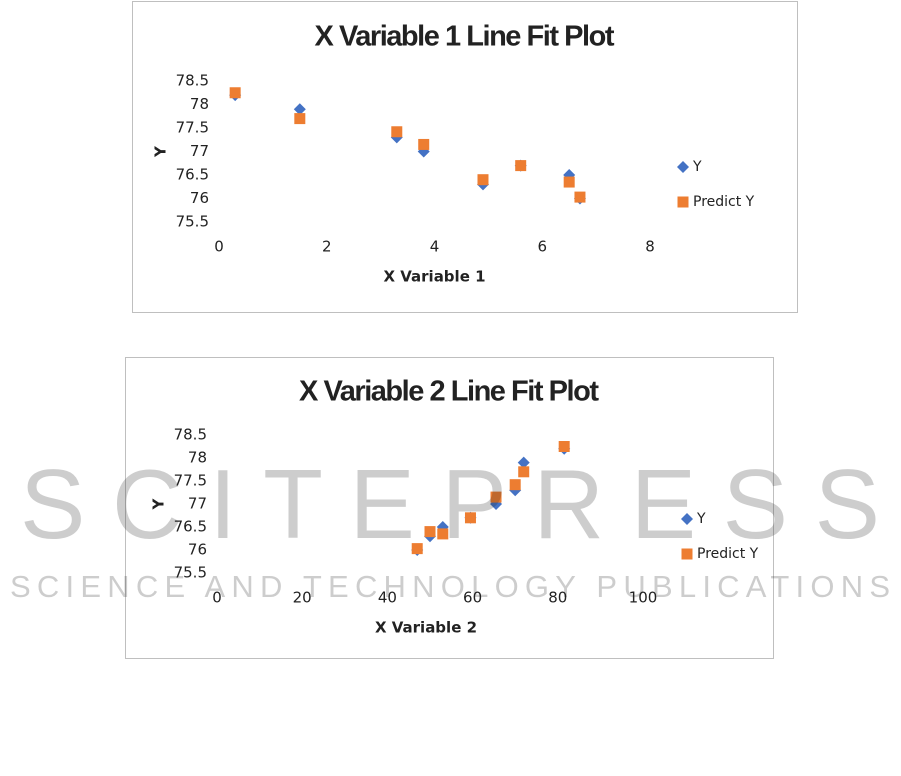 The image size is (901, 776). I want to click on x-tick-label: 8, so click(650, 247).